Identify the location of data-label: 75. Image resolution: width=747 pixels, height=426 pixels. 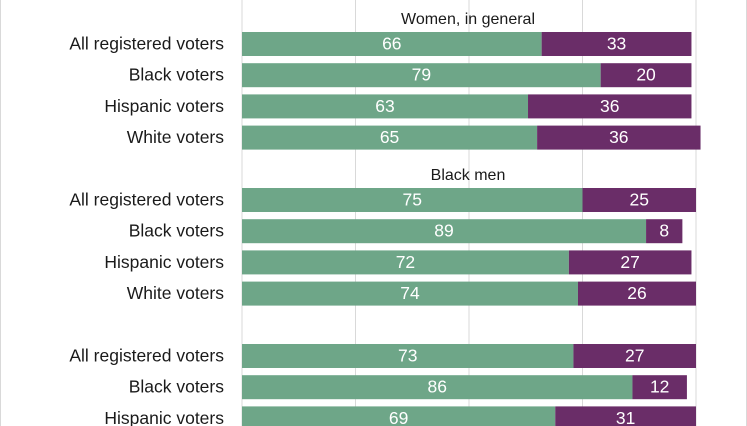
(412, 200).